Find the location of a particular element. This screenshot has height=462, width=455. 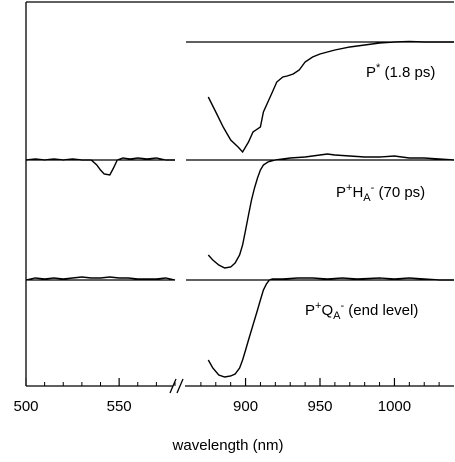

x-tick-label: 900 is located at coordinates (246, 406).